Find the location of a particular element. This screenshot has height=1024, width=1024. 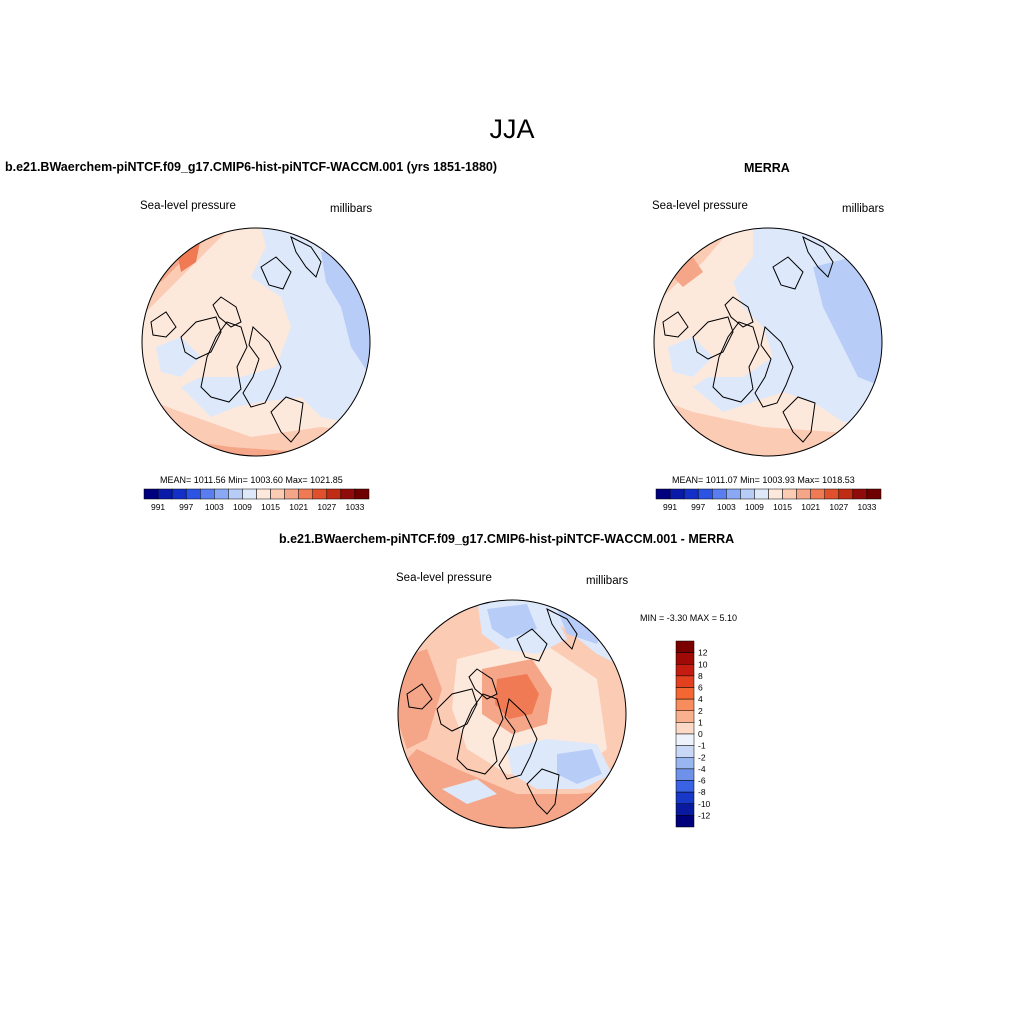

diff-colorbar-label: -8 is located at coordinates (702, 792).